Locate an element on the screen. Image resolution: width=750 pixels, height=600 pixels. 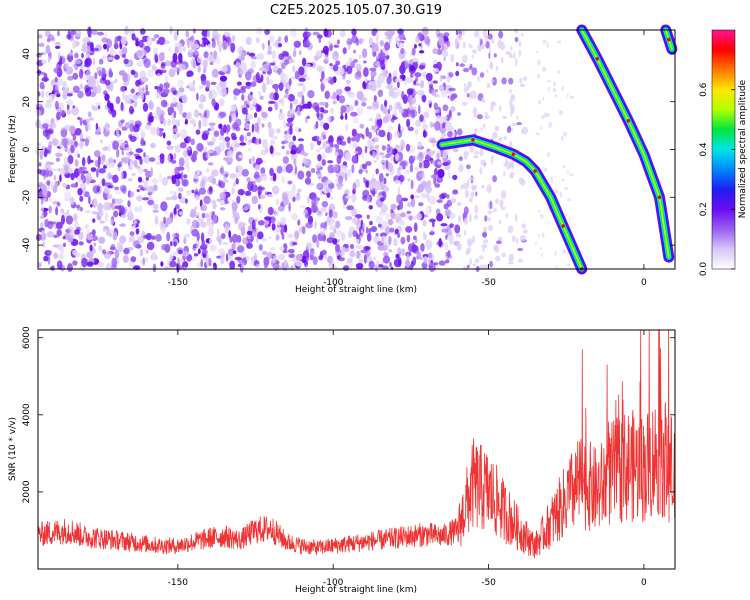
spectrogram-y-tick-label: 0 is located at coordinates (27, 149).